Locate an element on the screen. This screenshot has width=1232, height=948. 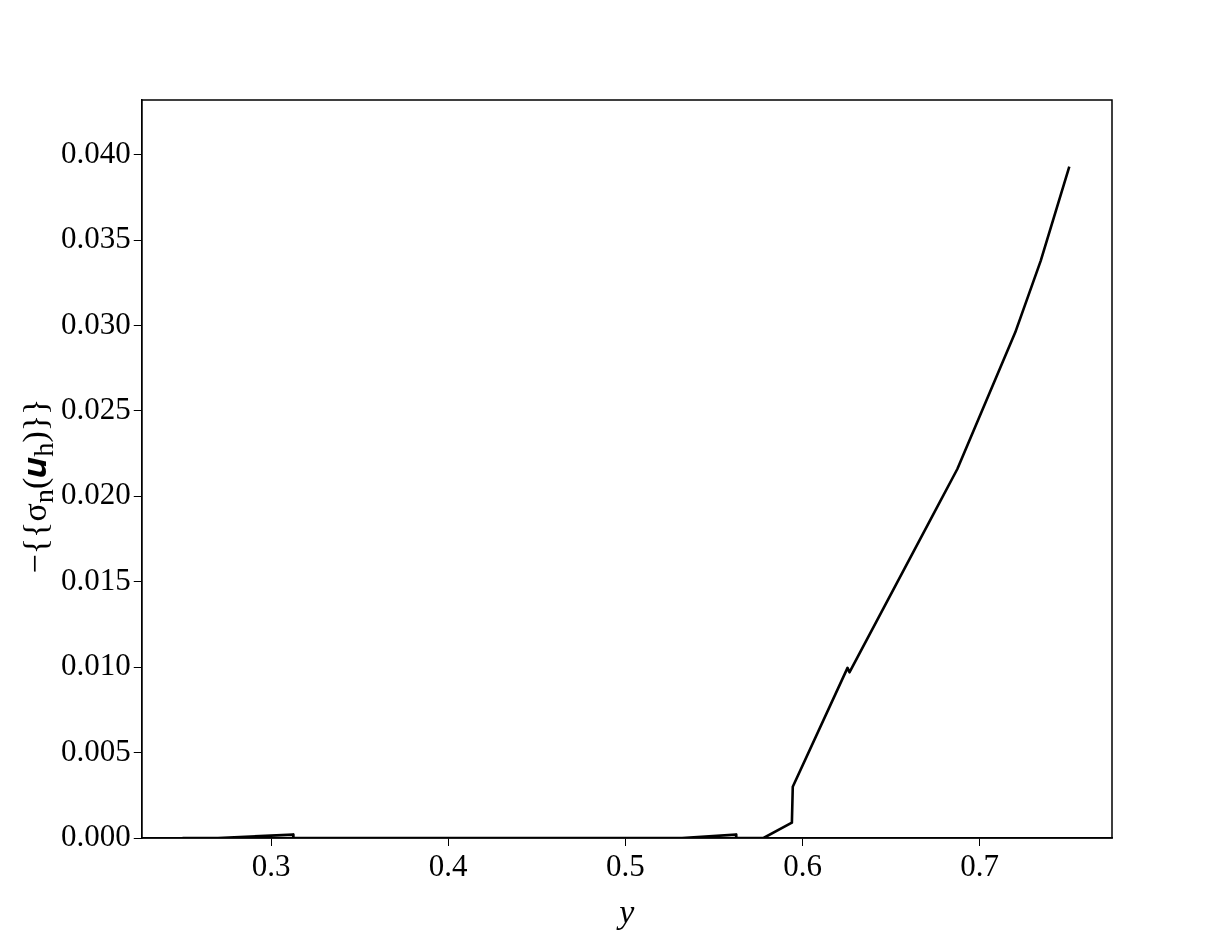
x-tick-label: 0.6 is located at coordinates (802, 865).